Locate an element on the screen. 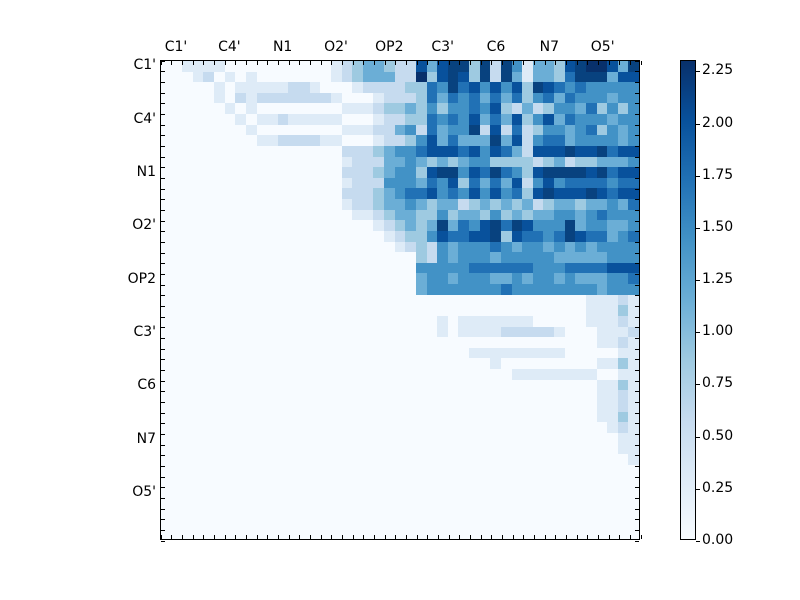 The height and width of the screenshot is (600, 800). x-tick-label: C4' is located at coordinates (229, 47).